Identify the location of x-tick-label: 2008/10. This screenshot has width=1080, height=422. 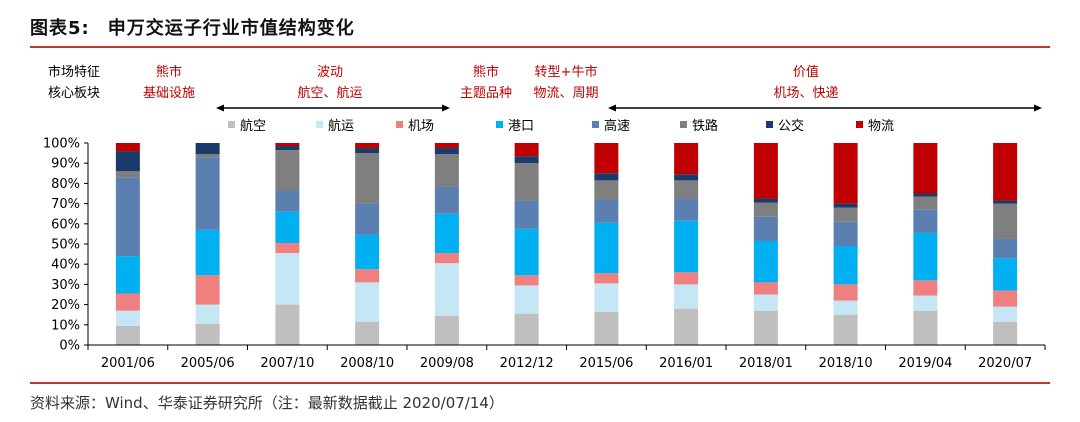
(367, 363).